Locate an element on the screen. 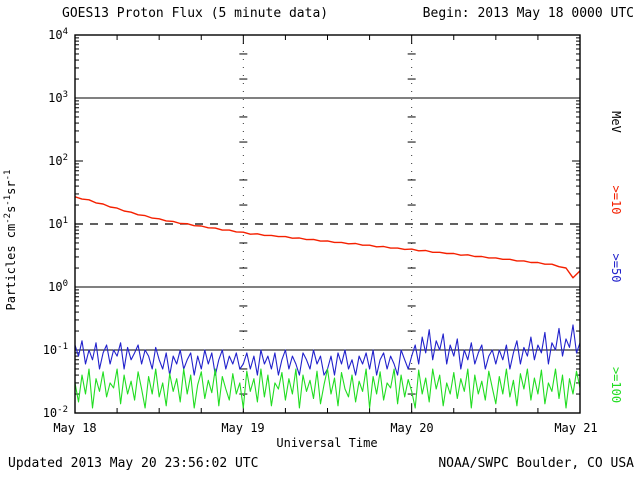  y-tick-labels: 10⁴ 10³ 10² 10¹ 10⁰ 10-1 10-2 is located at coordinates (55, 223).